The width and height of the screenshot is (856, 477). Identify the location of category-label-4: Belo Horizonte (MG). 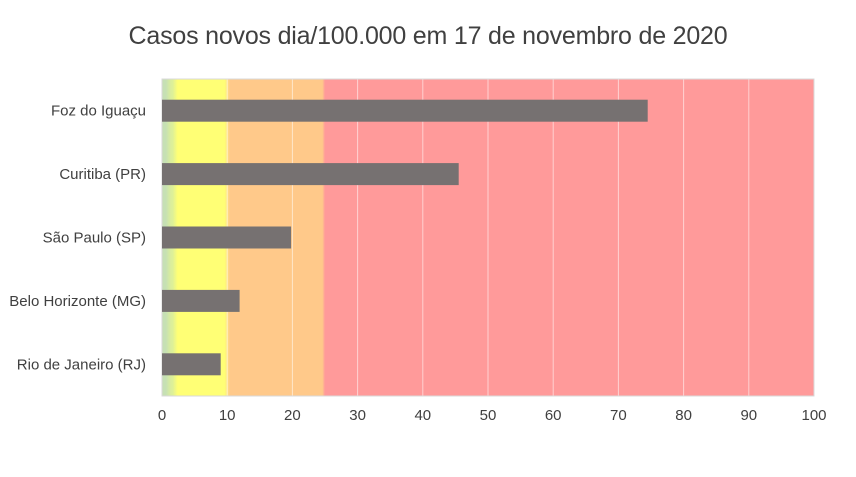
(77, 301).